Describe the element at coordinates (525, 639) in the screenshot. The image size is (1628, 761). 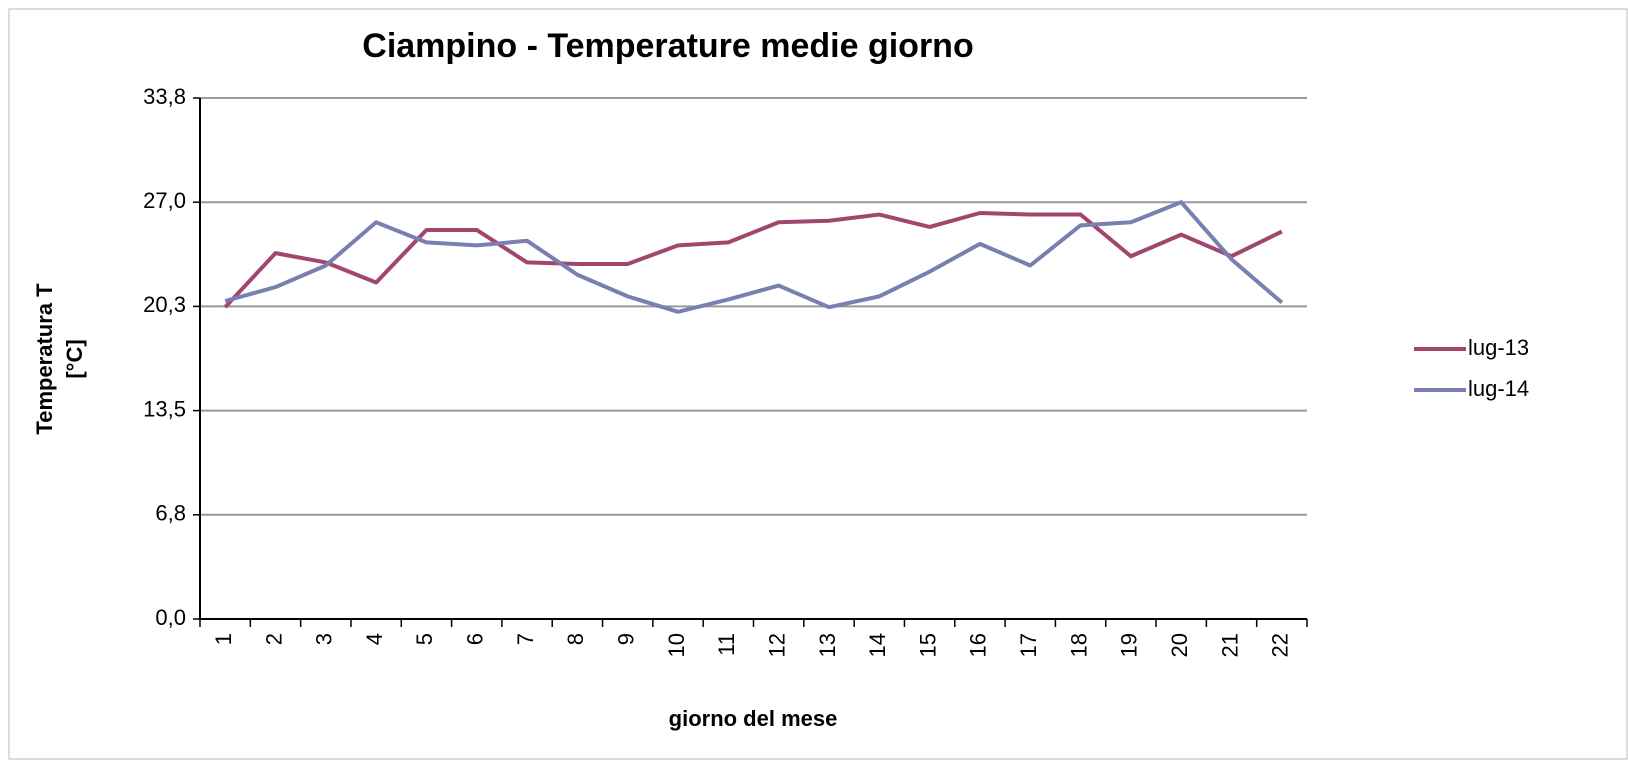
I see `x-tick-label: 7` at that location.